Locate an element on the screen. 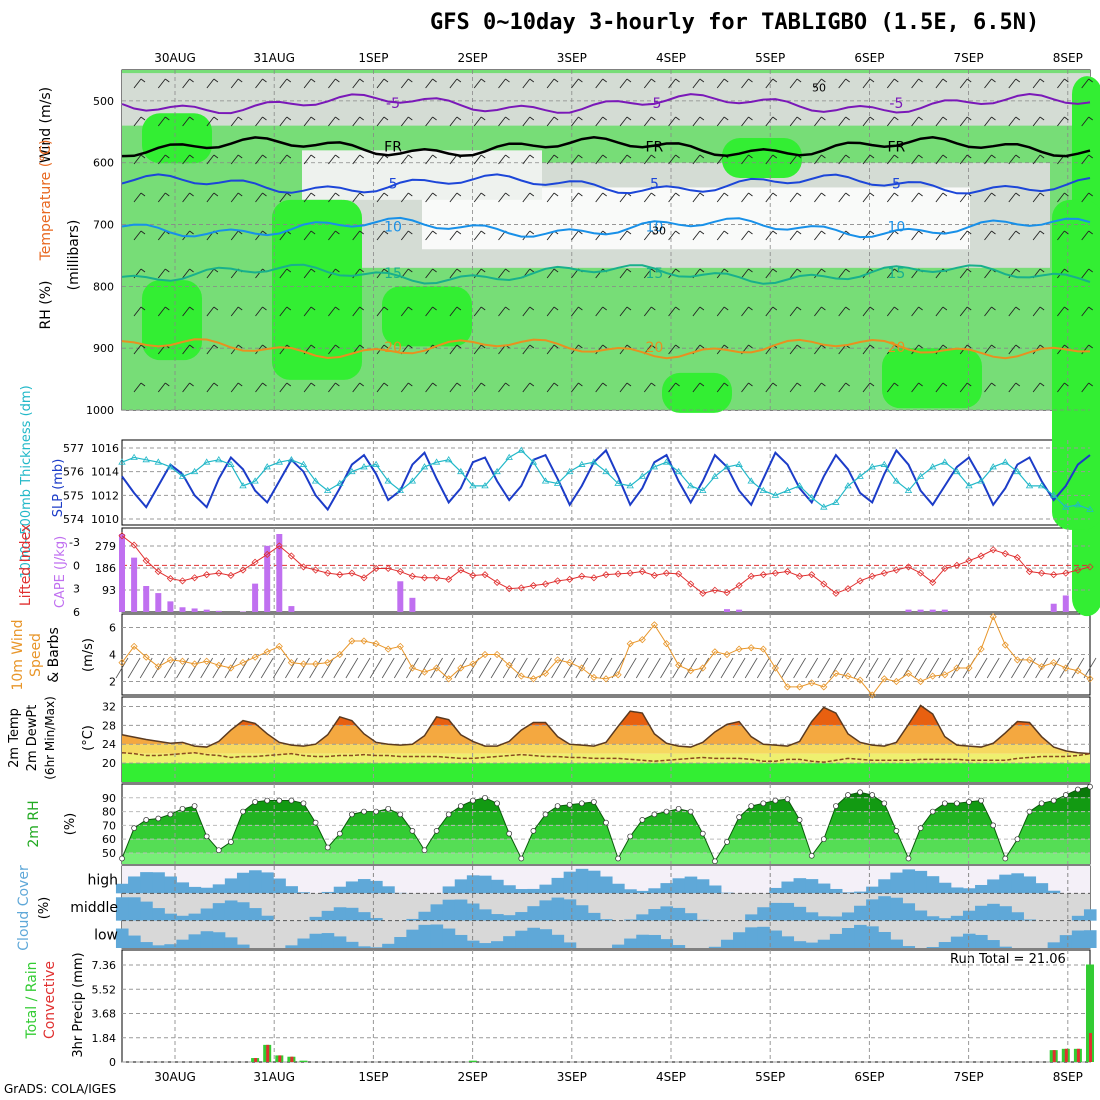 The width and height of the screenshot is (1100, 1100). ylabel-3hr-precip: 3hr Precip (mm) is located at coordinates (78, 1004).